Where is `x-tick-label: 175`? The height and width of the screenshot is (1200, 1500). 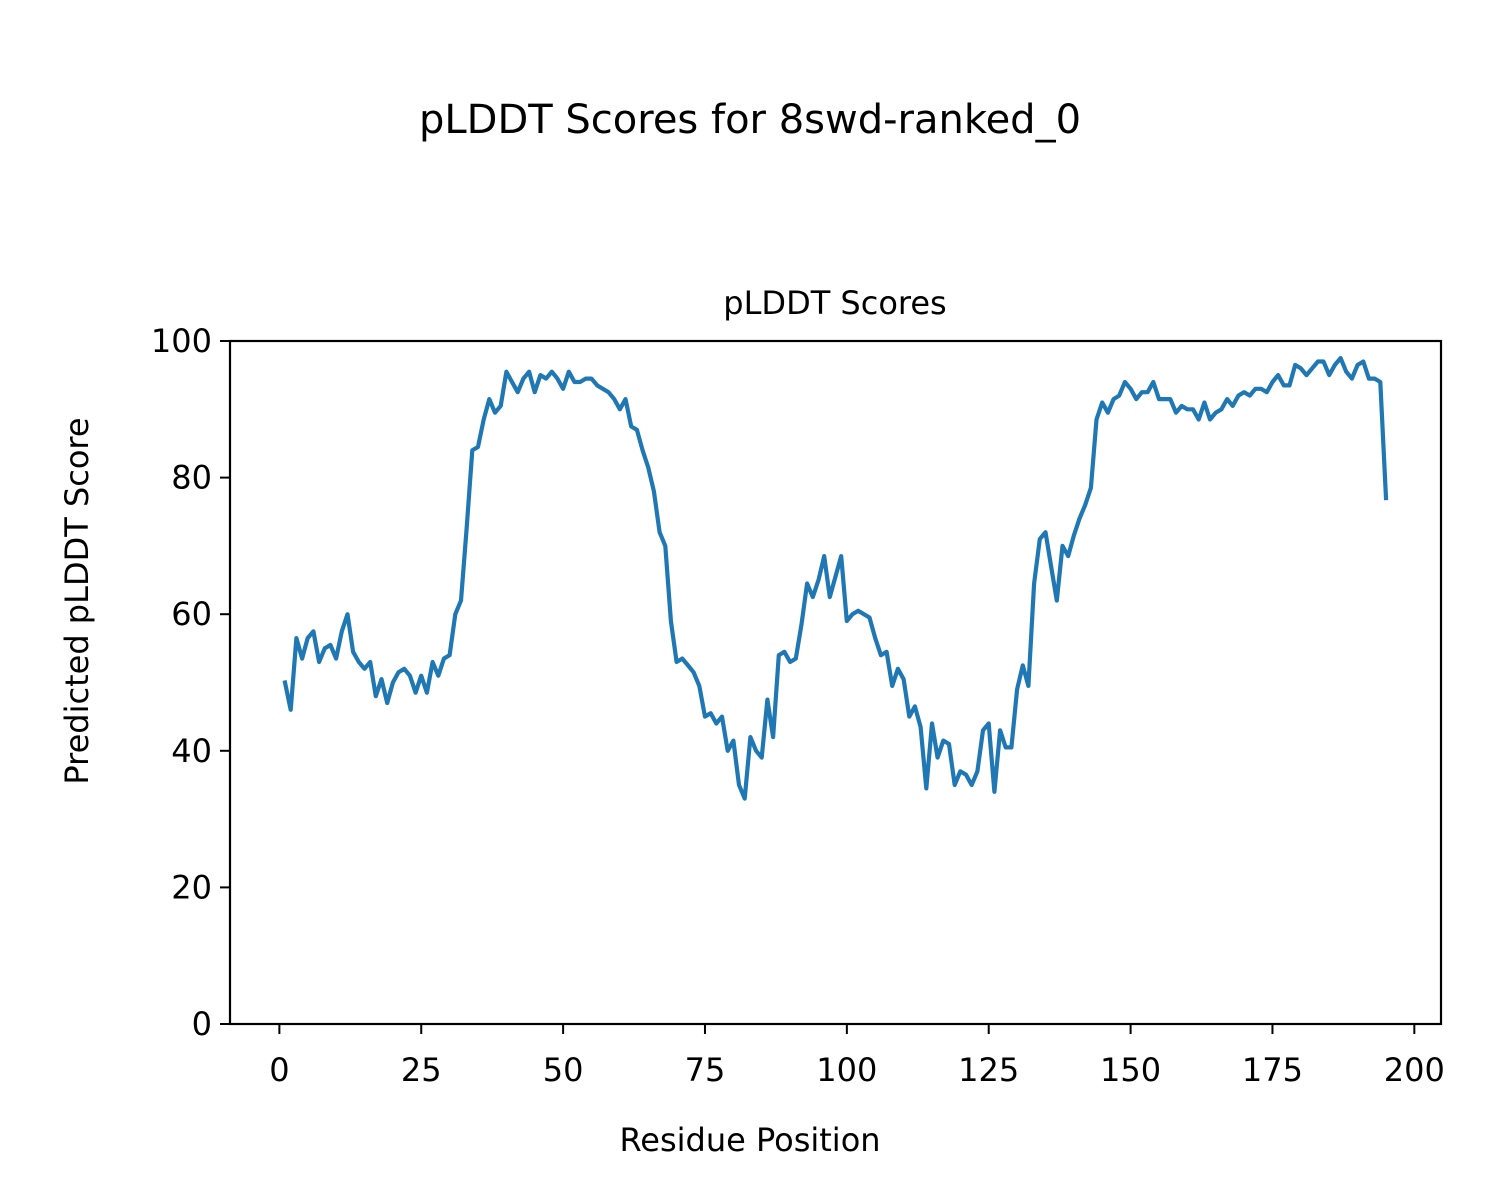 x-tick-label: 175 is located at coordinates (1272, 1070).